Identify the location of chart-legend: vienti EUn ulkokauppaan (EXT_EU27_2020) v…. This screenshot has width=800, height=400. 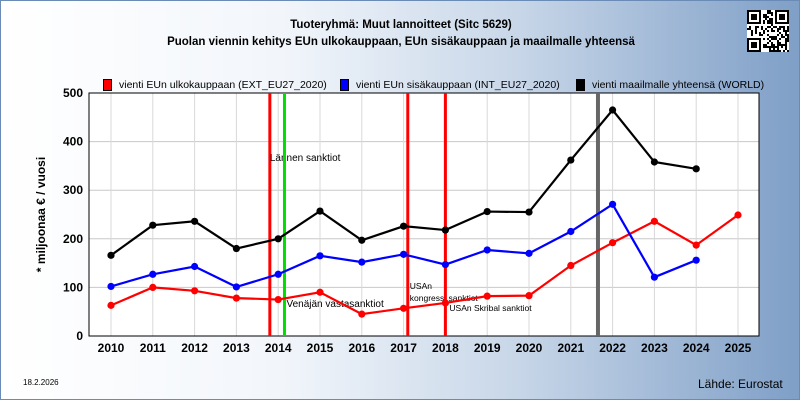
(400, 86).